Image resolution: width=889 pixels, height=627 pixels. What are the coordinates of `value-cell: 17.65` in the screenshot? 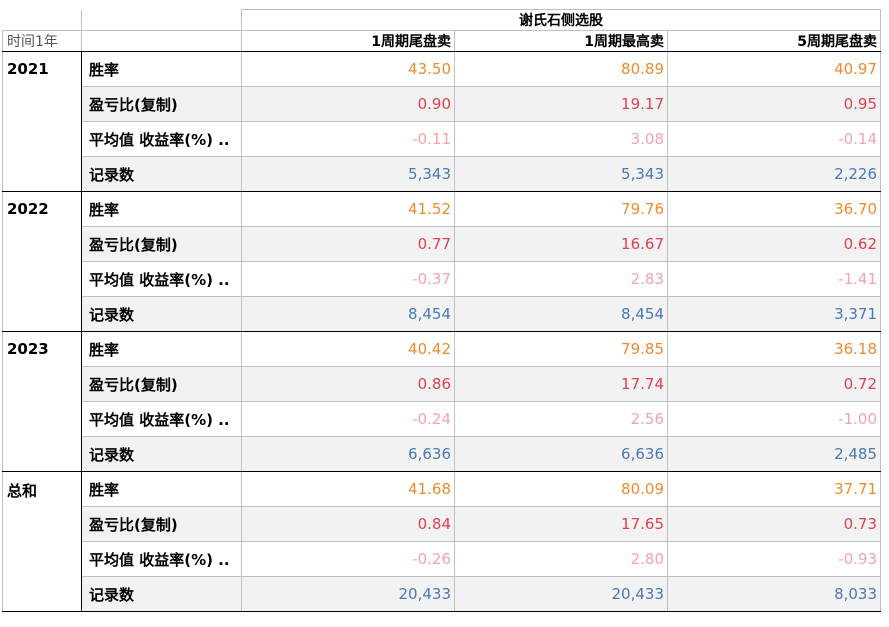 It's located at (561, 524).